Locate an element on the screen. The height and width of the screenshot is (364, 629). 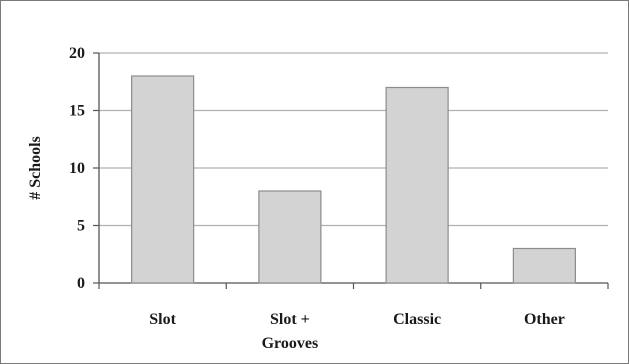
x-category-label: Classic is located at coordinates (417, 319).